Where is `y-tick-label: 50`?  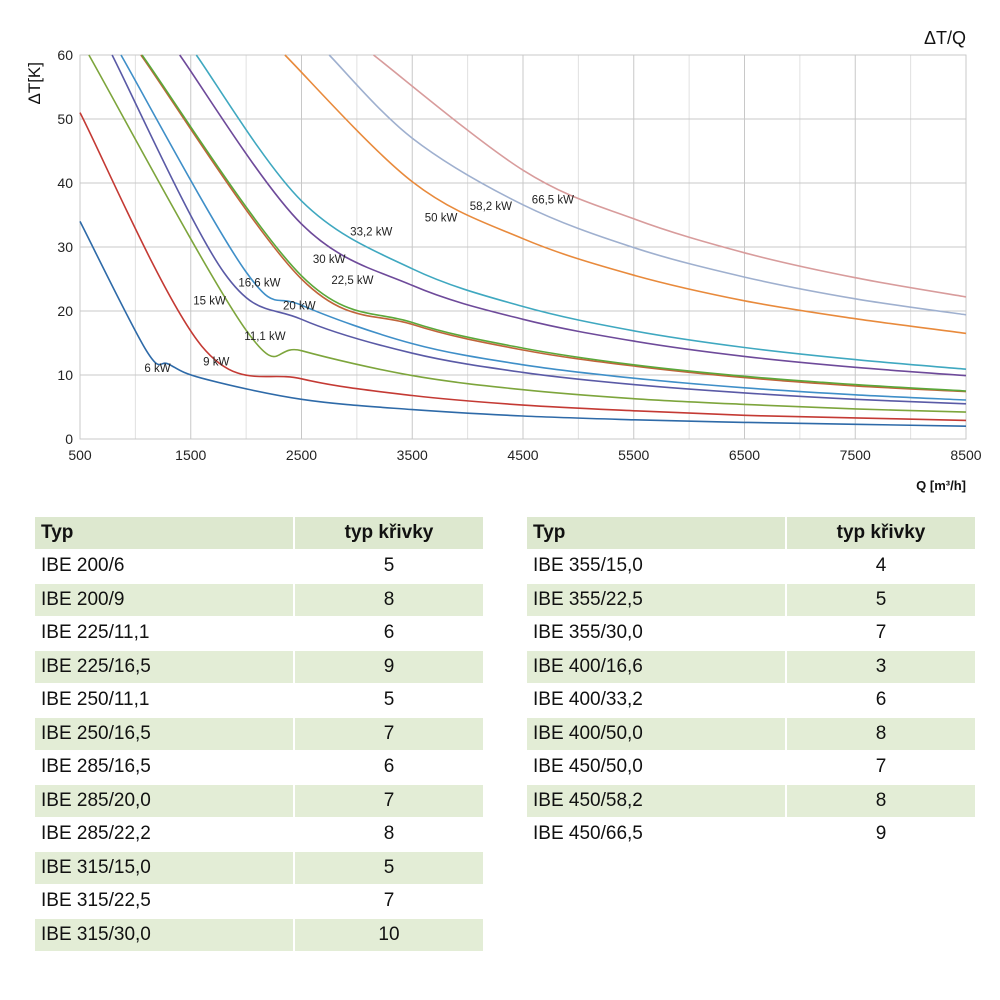 y-tick-label: 50 is located at coordinates (65, 119).